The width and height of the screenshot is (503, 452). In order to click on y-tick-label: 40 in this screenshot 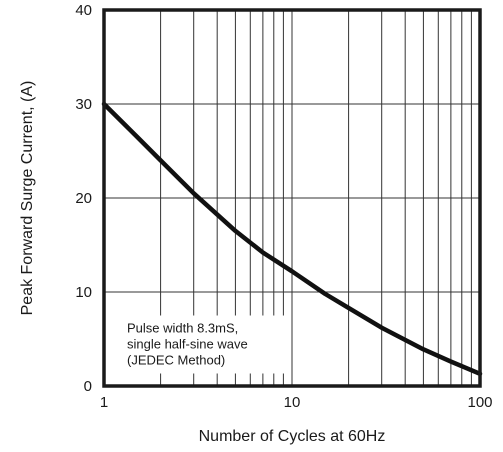, I will do `click(83, 10)`.